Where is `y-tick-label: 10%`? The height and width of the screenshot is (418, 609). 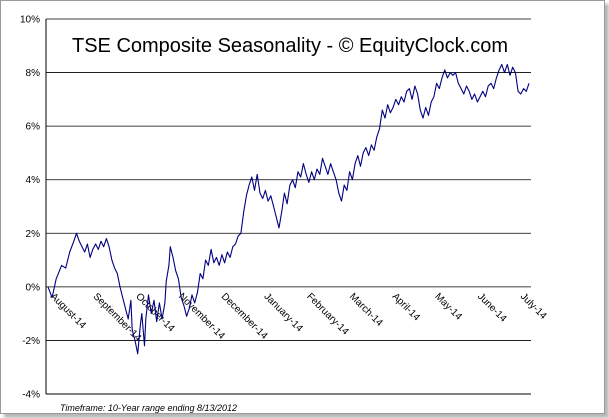 y-tick-label: 10% is located at coordinates (30, 20).